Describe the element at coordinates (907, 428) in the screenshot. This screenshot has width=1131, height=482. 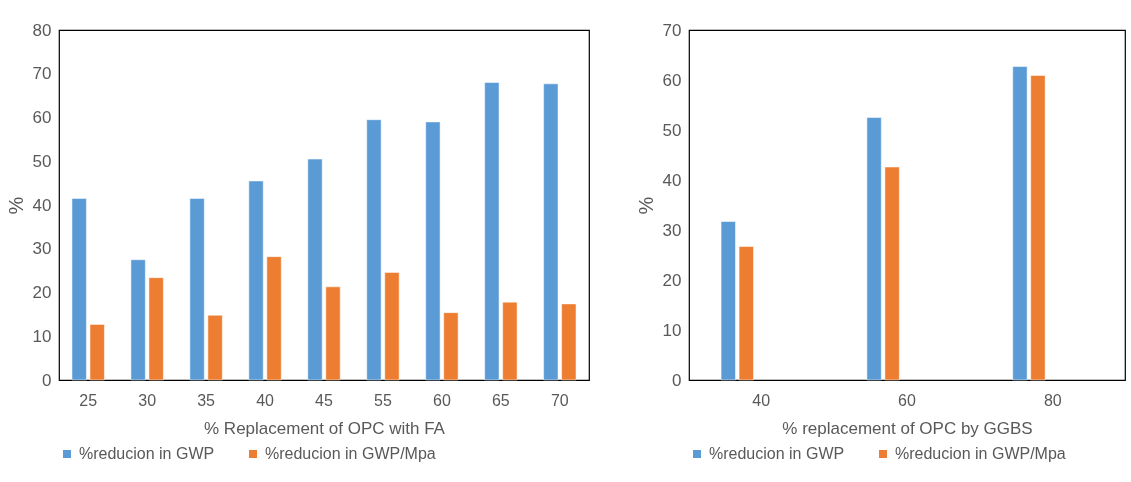
I see `x-axis-title: % replacement of OPC by GGBS` at that location.